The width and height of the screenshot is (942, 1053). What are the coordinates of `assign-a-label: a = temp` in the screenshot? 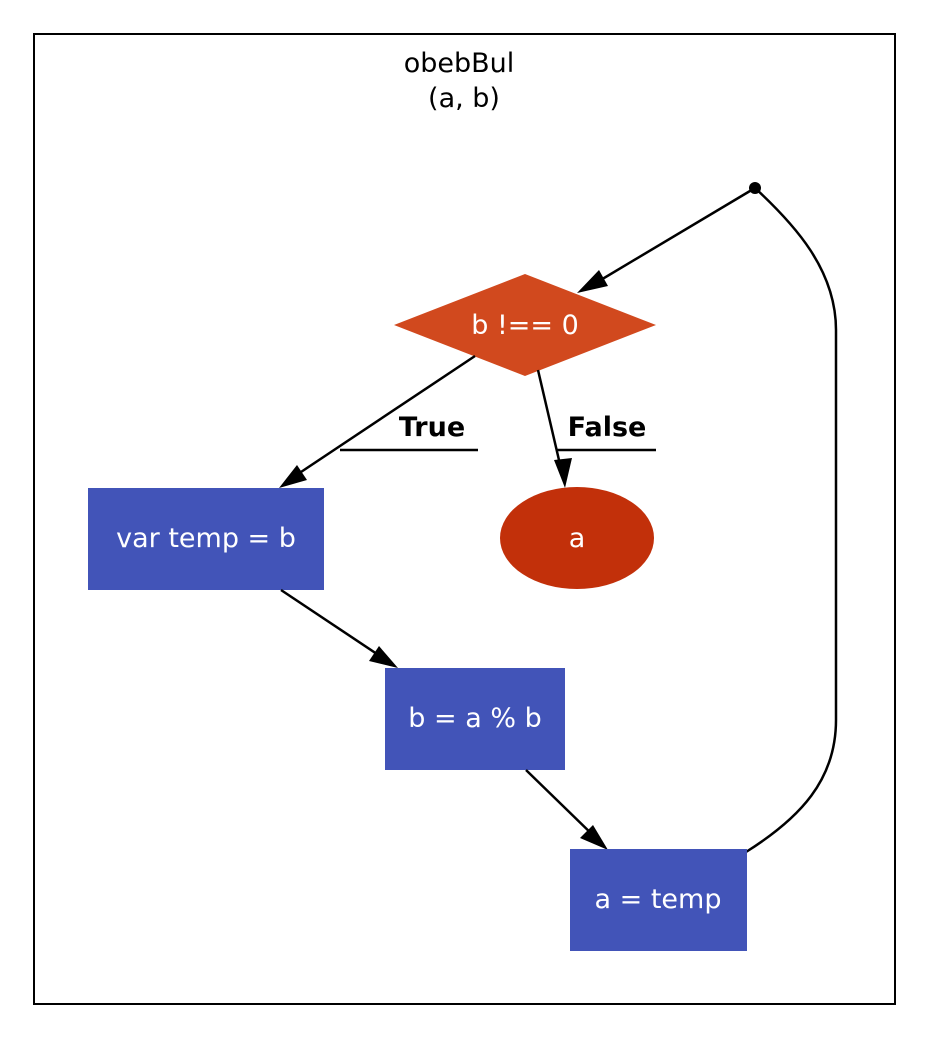 It's located at (658, 899).